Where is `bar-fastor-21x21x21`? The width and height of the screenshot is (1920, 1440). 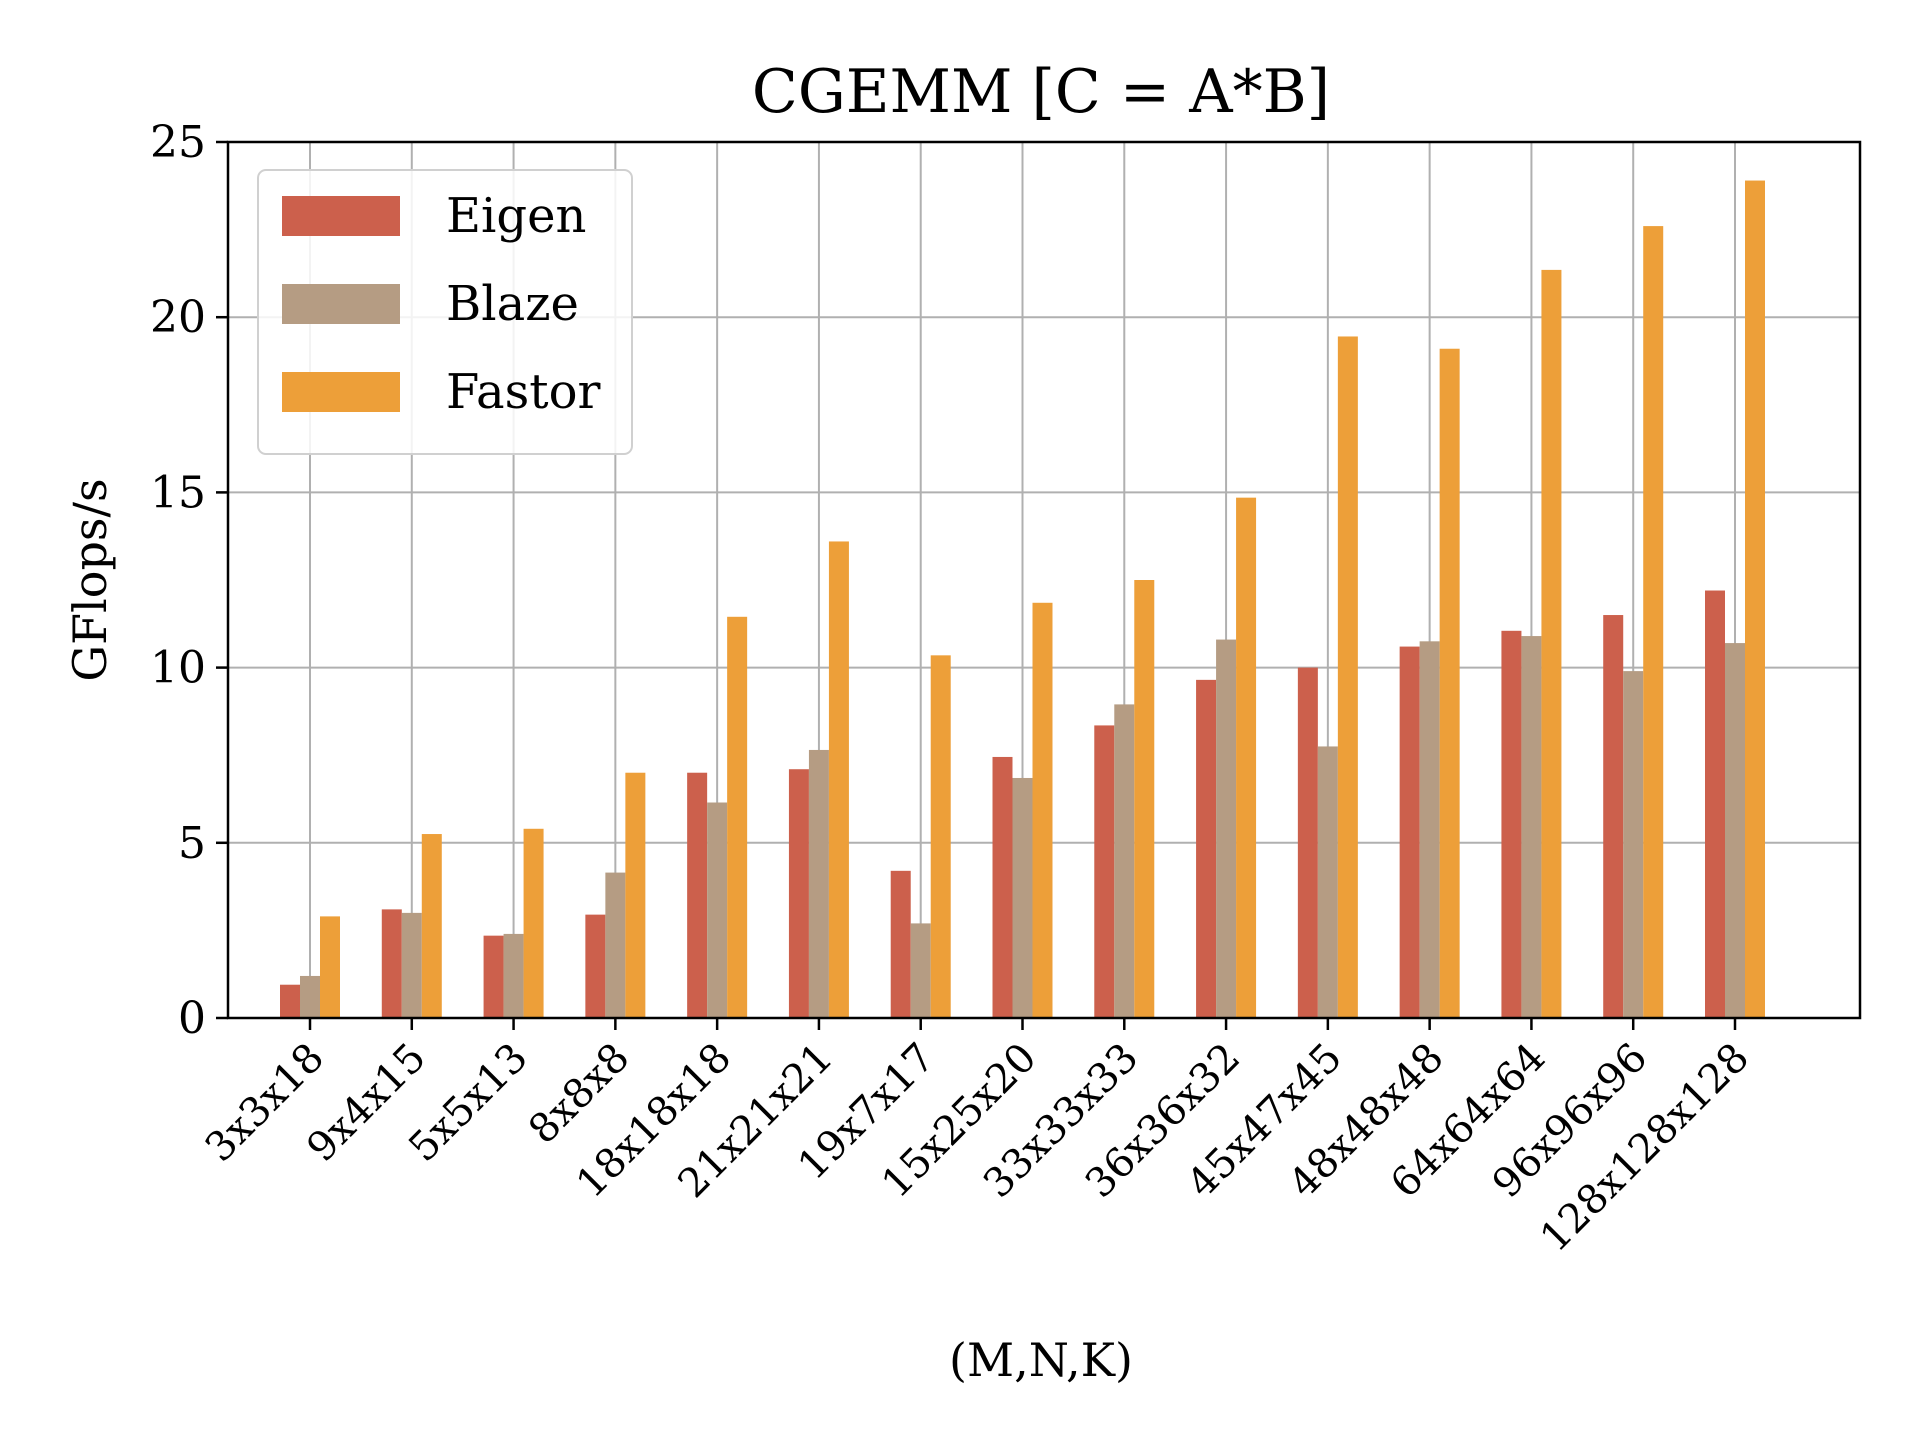
bar-fastor-21x21x21 is located at coordinates (838, 779).